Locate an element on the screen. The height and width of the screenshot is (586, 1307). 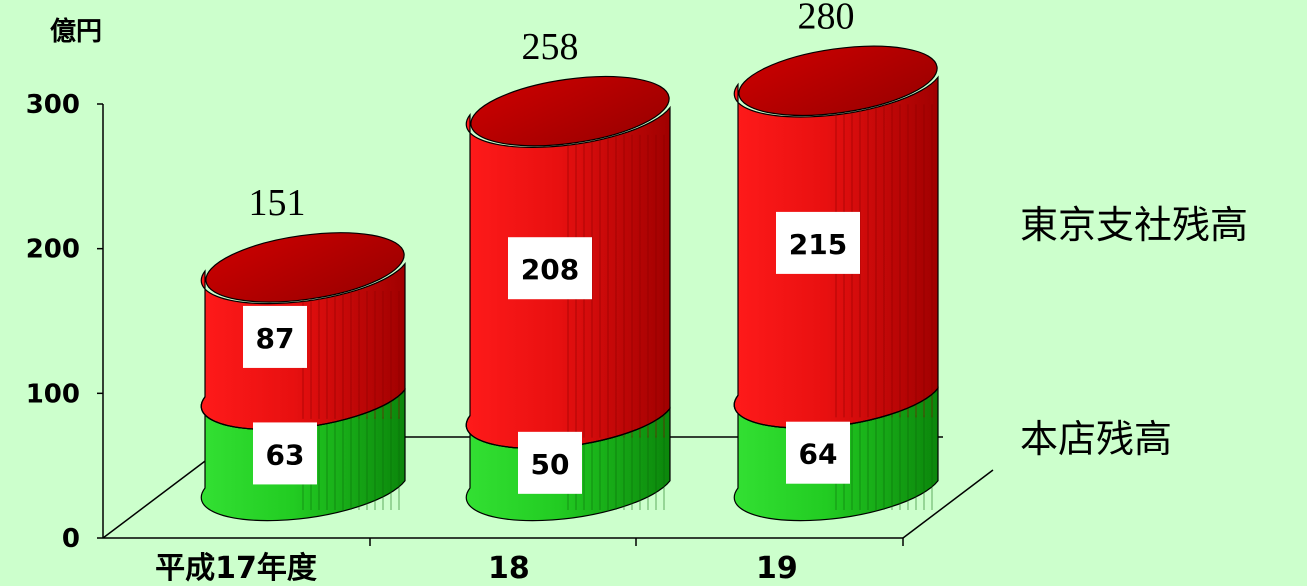
data-label-tokyo: 215 is located at coordinates (818, 244).